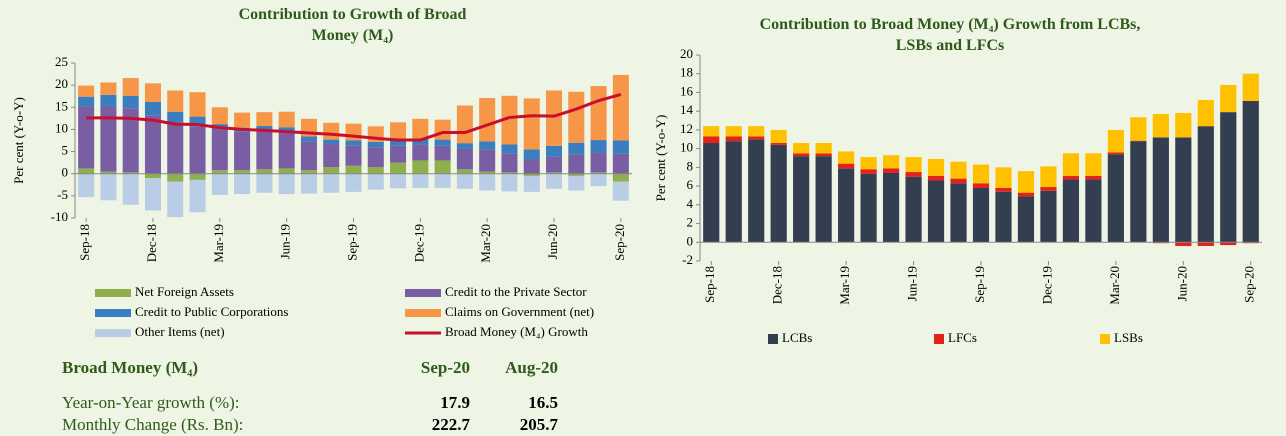 The image size is (1286, 436). I want to click on x-tick-label: Dec-18, so click(151, 243).